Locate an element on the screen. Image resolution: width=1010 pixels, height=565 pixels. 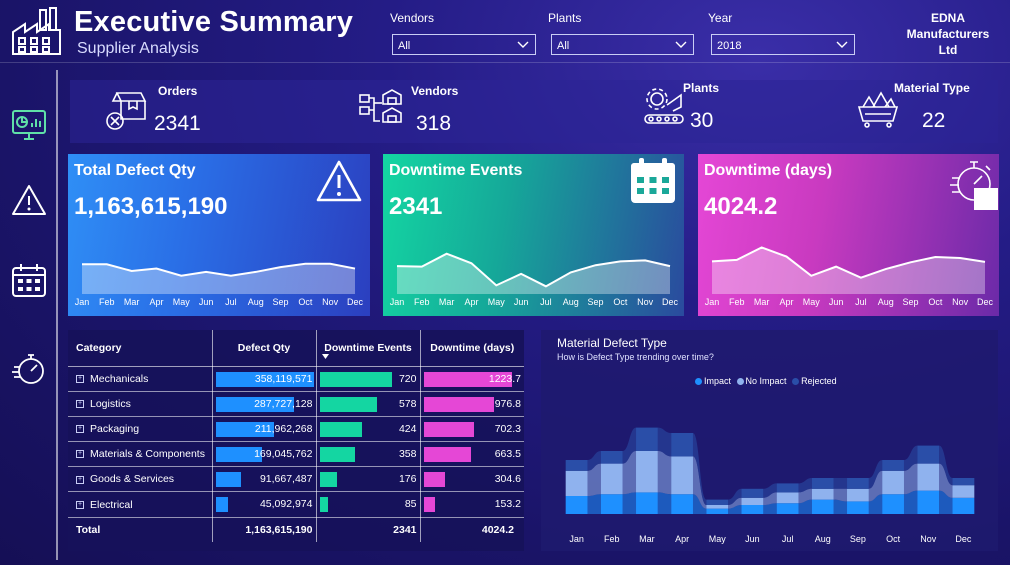
downtime-days-value: 976.8 is located at coordinates (507, 403).